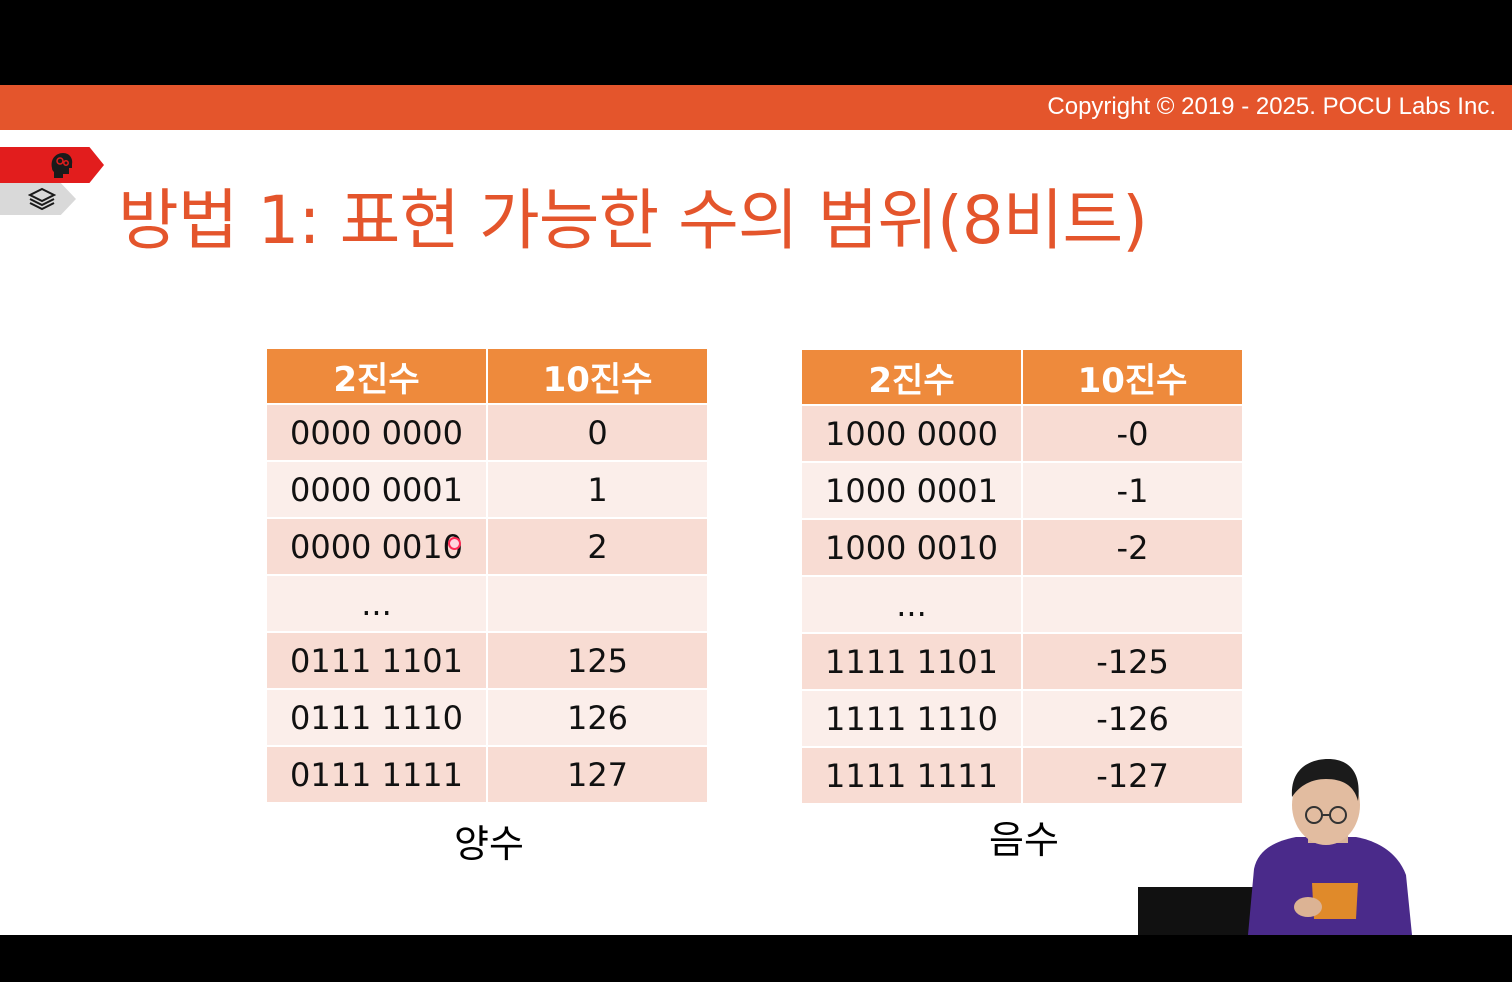  I want to click on layers-stack-icon, so click(42, 200).